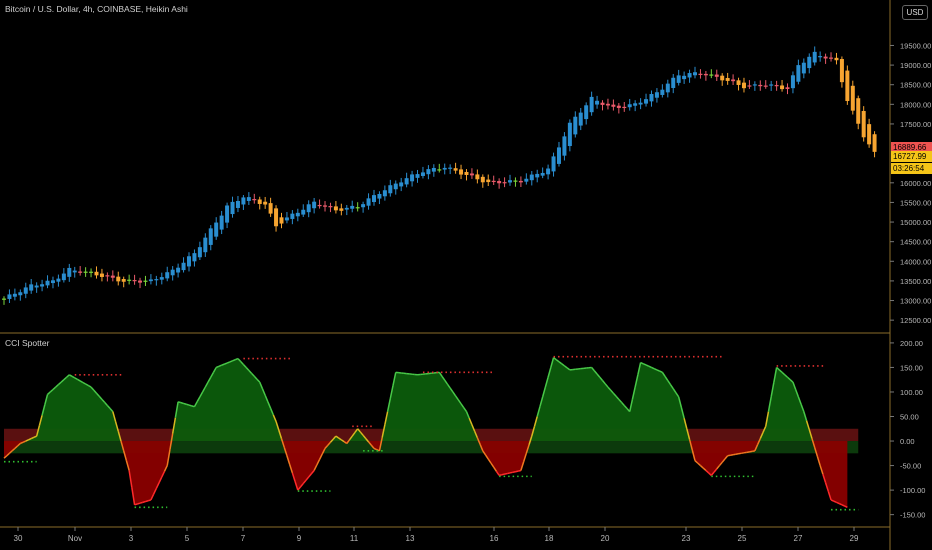  What do you see at coordinates (915, 12) in the screenshot?
I see `currency-badge: USD` at bounding box center [915, 12].